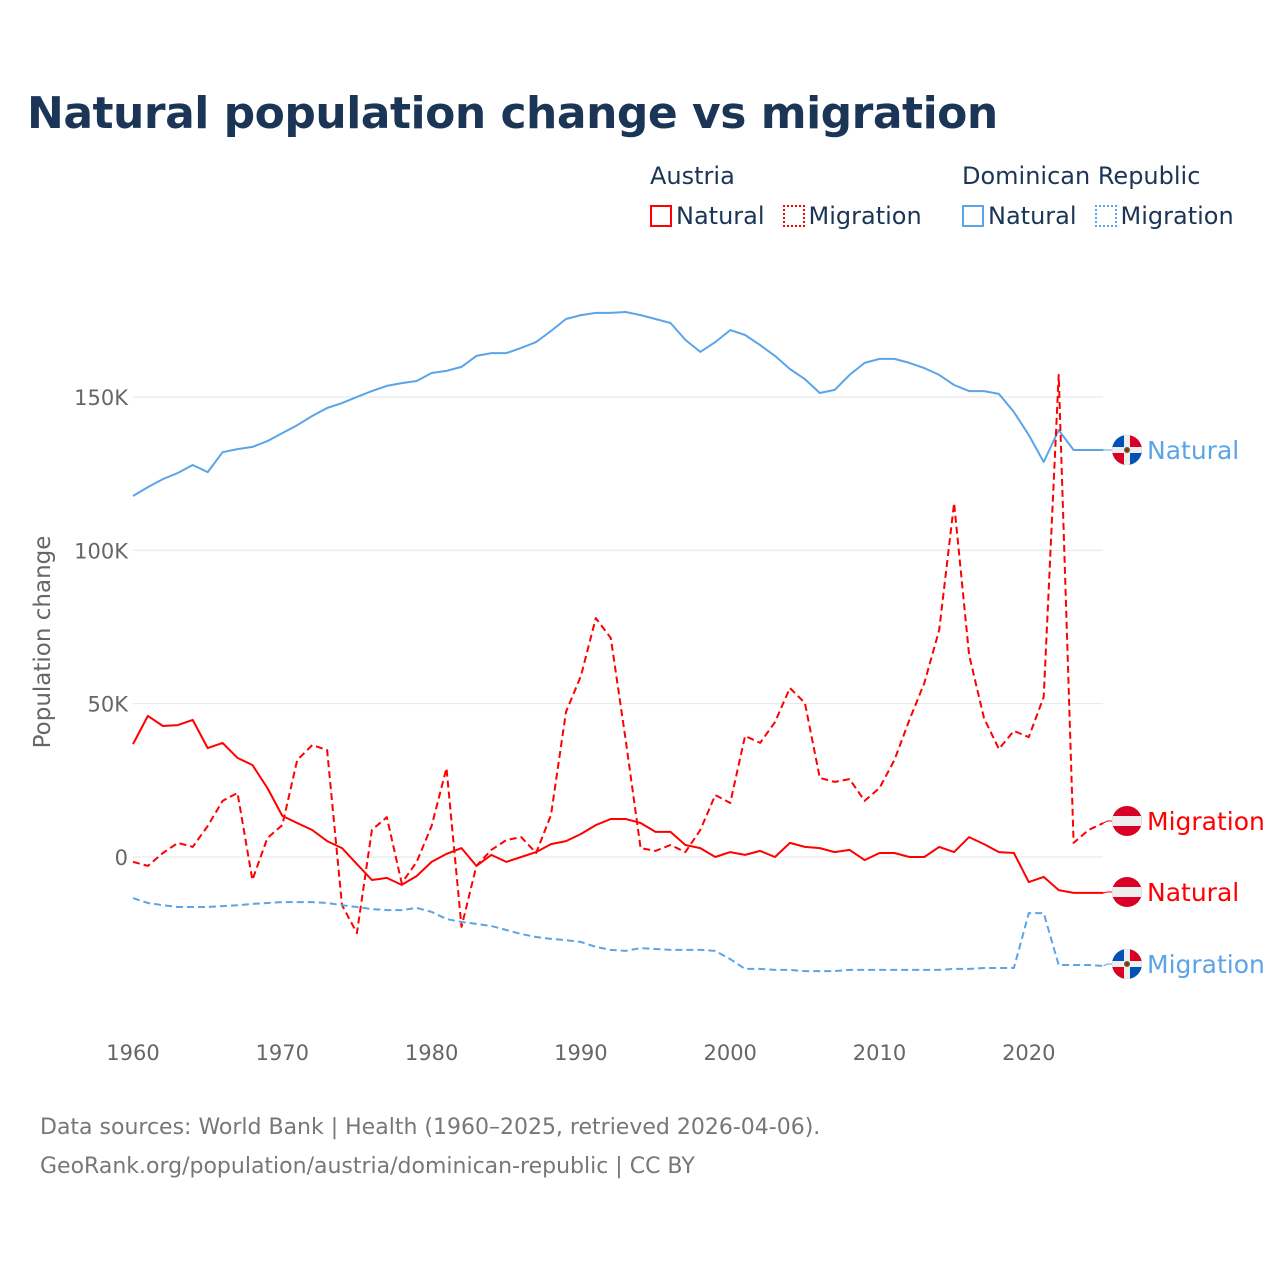 The image size is (1280, 1280). Describe the element at coordinates (879, 1053) in the screenshot. I see `x-tick-label: 2010` at that location.